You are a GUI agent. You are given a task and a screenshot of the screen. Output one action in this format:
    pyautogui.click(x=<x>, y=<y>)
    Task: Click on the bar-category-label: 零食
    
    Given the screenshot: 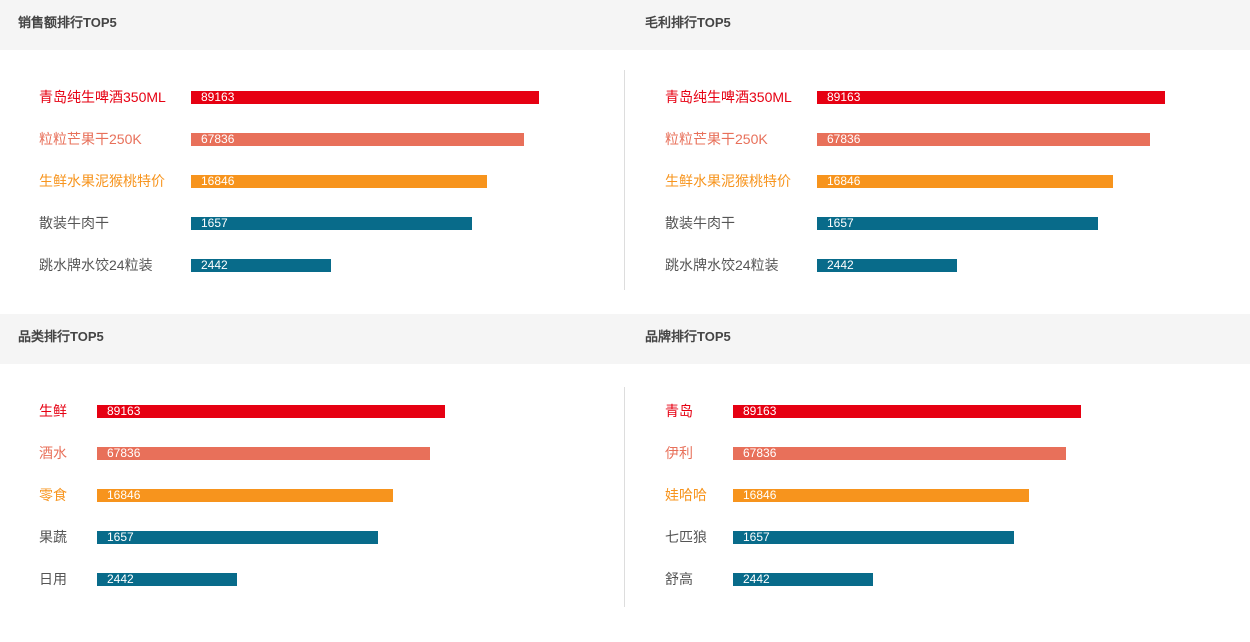 What is the action you would take?
    pyautogui.click(x=53, y=495)
    